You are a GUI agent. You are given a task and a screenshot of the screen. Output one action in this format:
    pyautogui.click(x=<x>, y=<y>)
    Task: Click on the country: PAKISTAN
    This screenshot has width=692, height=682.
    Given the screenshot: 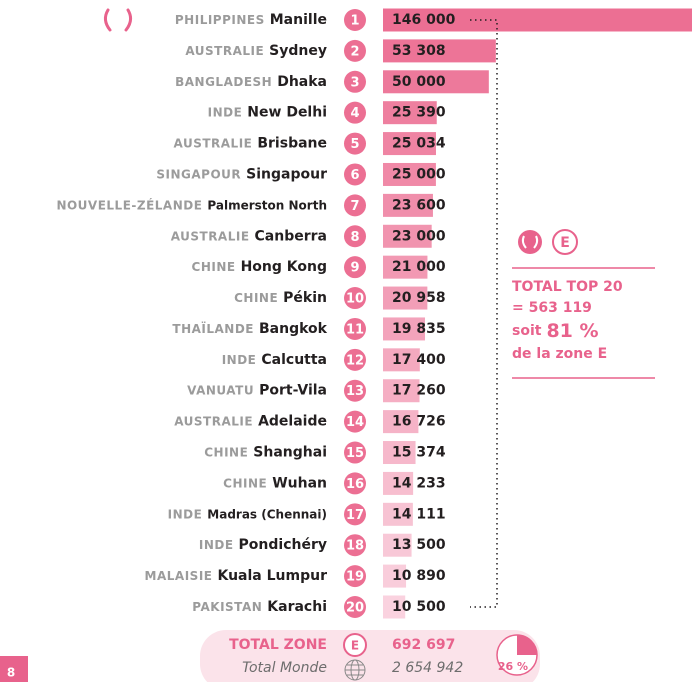 What is the action you would take?
    pyautogui.click(x=227, y=607)
    